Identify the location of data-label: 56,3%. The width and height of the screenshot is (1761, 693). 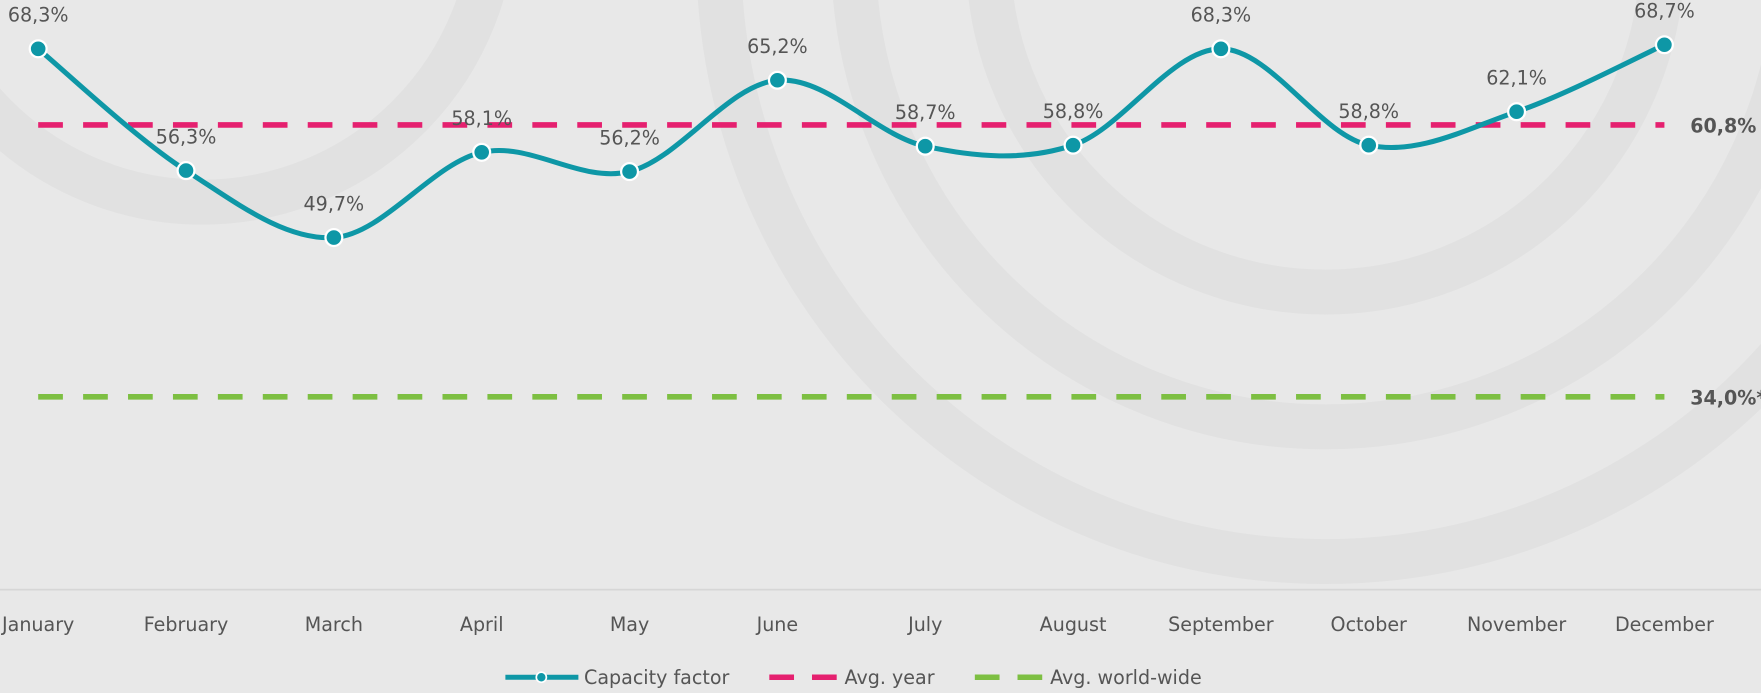
(186, 136).